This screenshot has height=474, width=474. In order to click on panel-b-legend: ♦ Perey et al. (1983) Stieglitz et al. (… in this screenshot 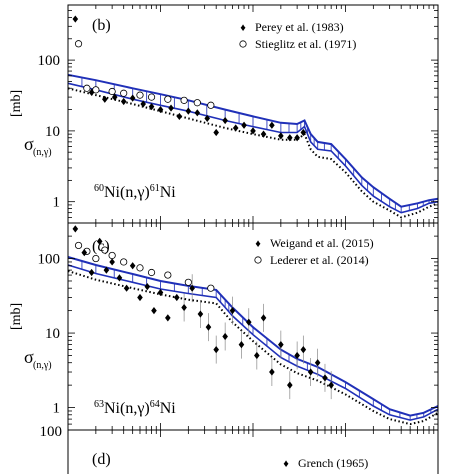, I will do `click(297, 35)`.